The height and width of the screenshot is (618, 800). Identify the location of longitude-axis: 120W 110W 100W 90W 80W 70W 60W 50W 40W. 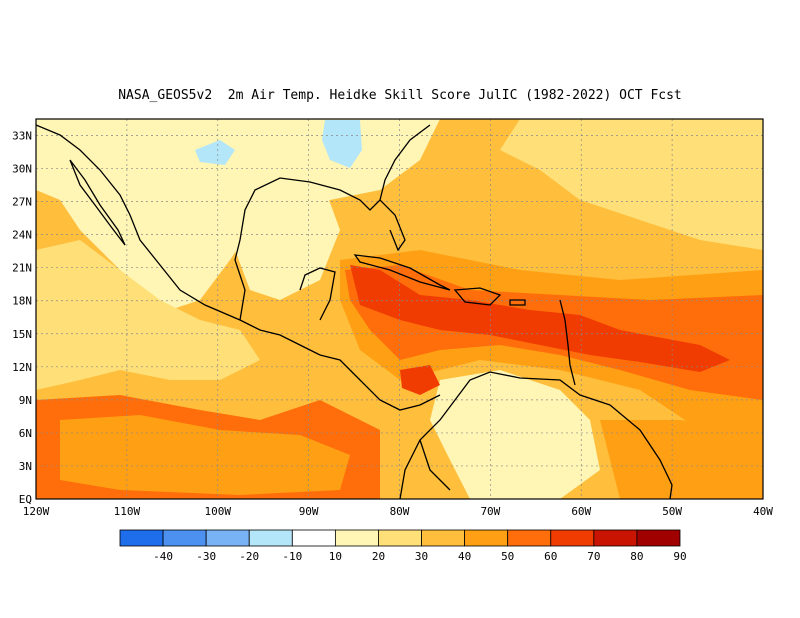
(398, 511).